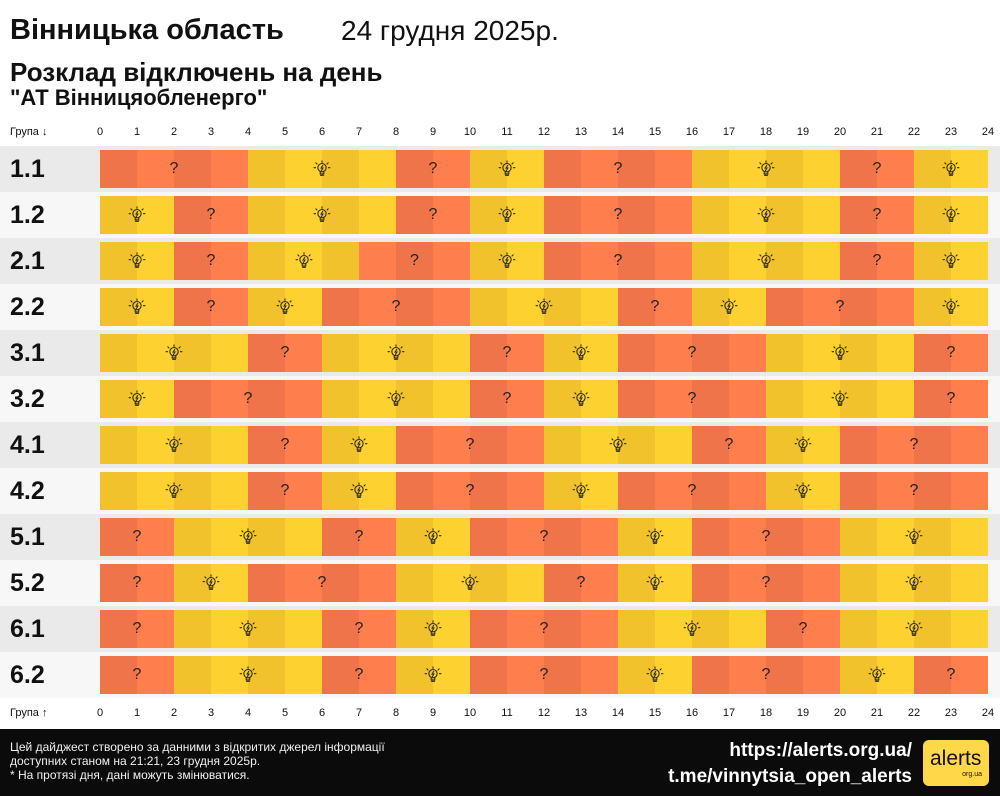 The image size is (1000, 796). I want to click on group-row: 3.1????, so click(500, 353).